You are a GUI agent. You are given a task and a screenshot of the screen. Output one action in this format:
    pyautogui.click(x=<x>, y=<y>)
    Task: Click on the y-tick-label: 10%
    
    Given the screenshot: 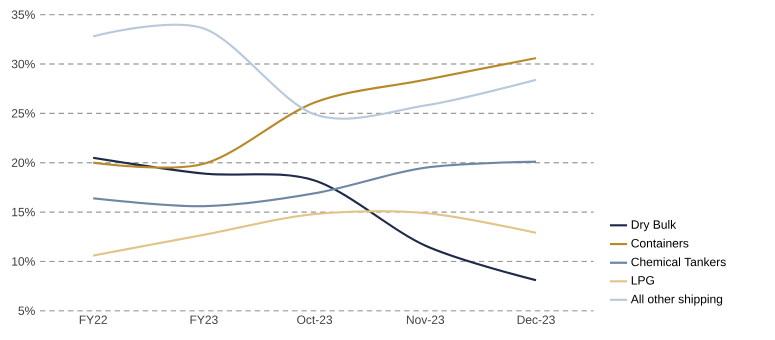 What is the action you would take?
    pyautogui.click(x=23, y=261)
    